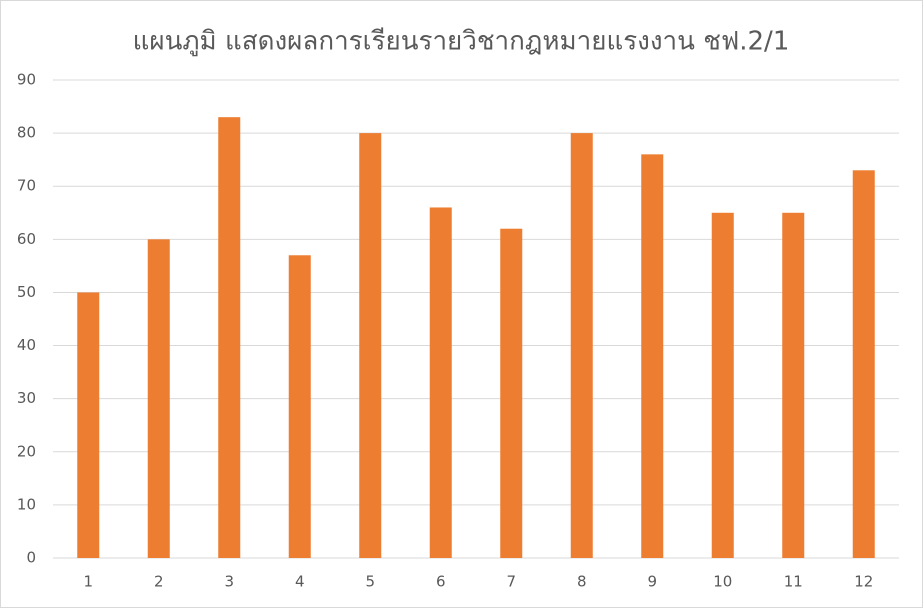 The height and width of the screenshot is (608, 923). What do you see at coordinates (159, 582) in the screenshot?
I see `x-tick-label: 2` at bounding box center [159, 582].